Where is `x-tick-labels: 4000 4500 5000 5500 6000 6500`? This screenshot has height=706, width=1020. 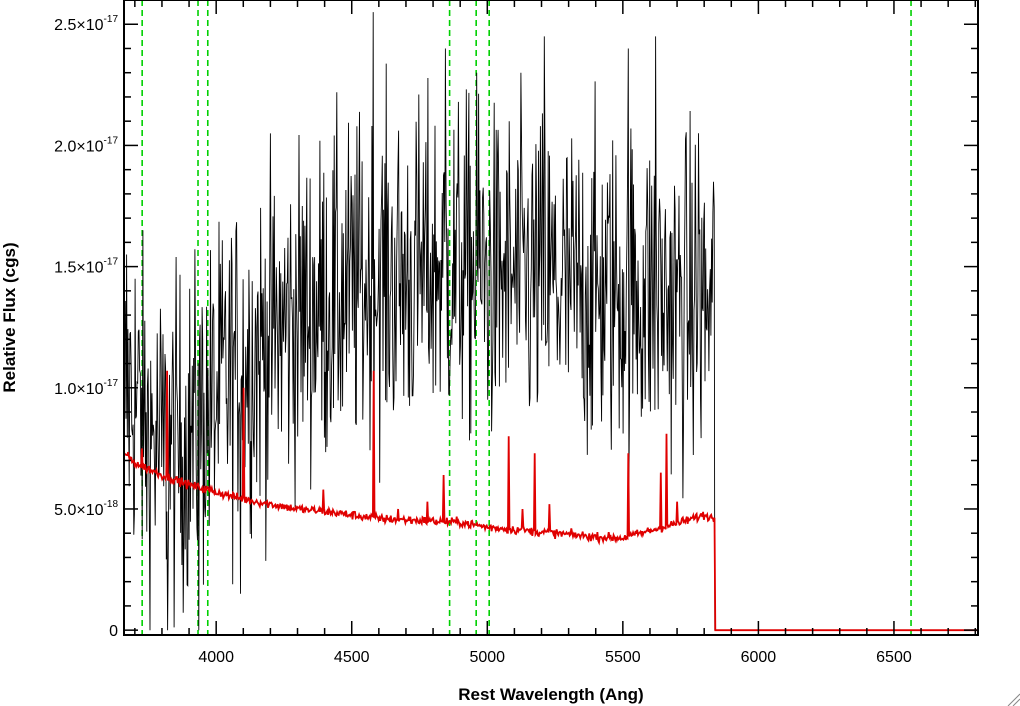 x-tick-labels: 4000 4500 5000 5500 6000 6500 is located at coordinates (554, 657).